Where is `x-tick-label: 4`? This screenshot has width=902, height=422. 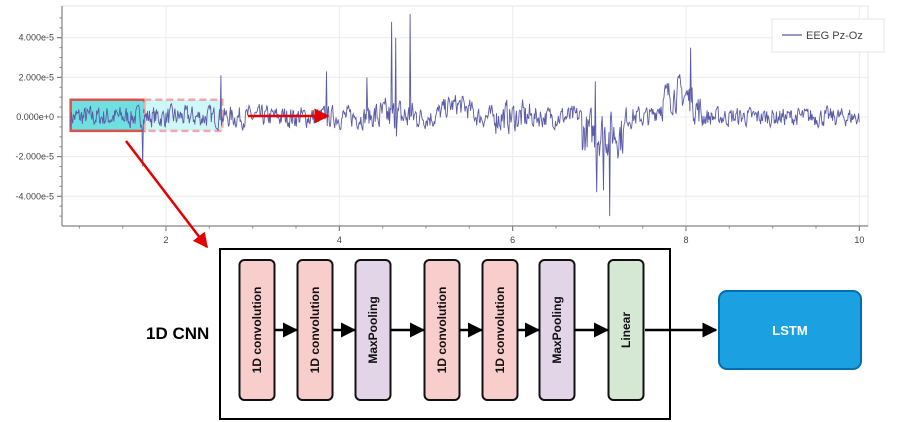
x-tick-label: 4 is located at coordinates (339, 240).